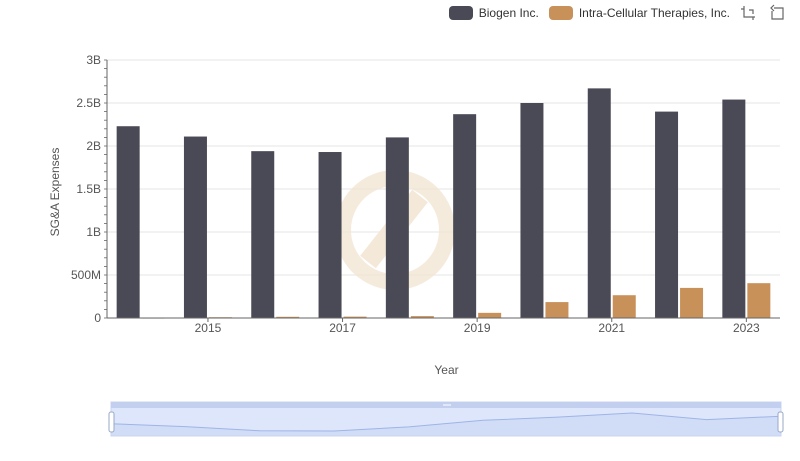  What do you see at coordinates (128, 222) in the screenshot?
I see `bar-biogen-2014` at bounding box center [128, 222].